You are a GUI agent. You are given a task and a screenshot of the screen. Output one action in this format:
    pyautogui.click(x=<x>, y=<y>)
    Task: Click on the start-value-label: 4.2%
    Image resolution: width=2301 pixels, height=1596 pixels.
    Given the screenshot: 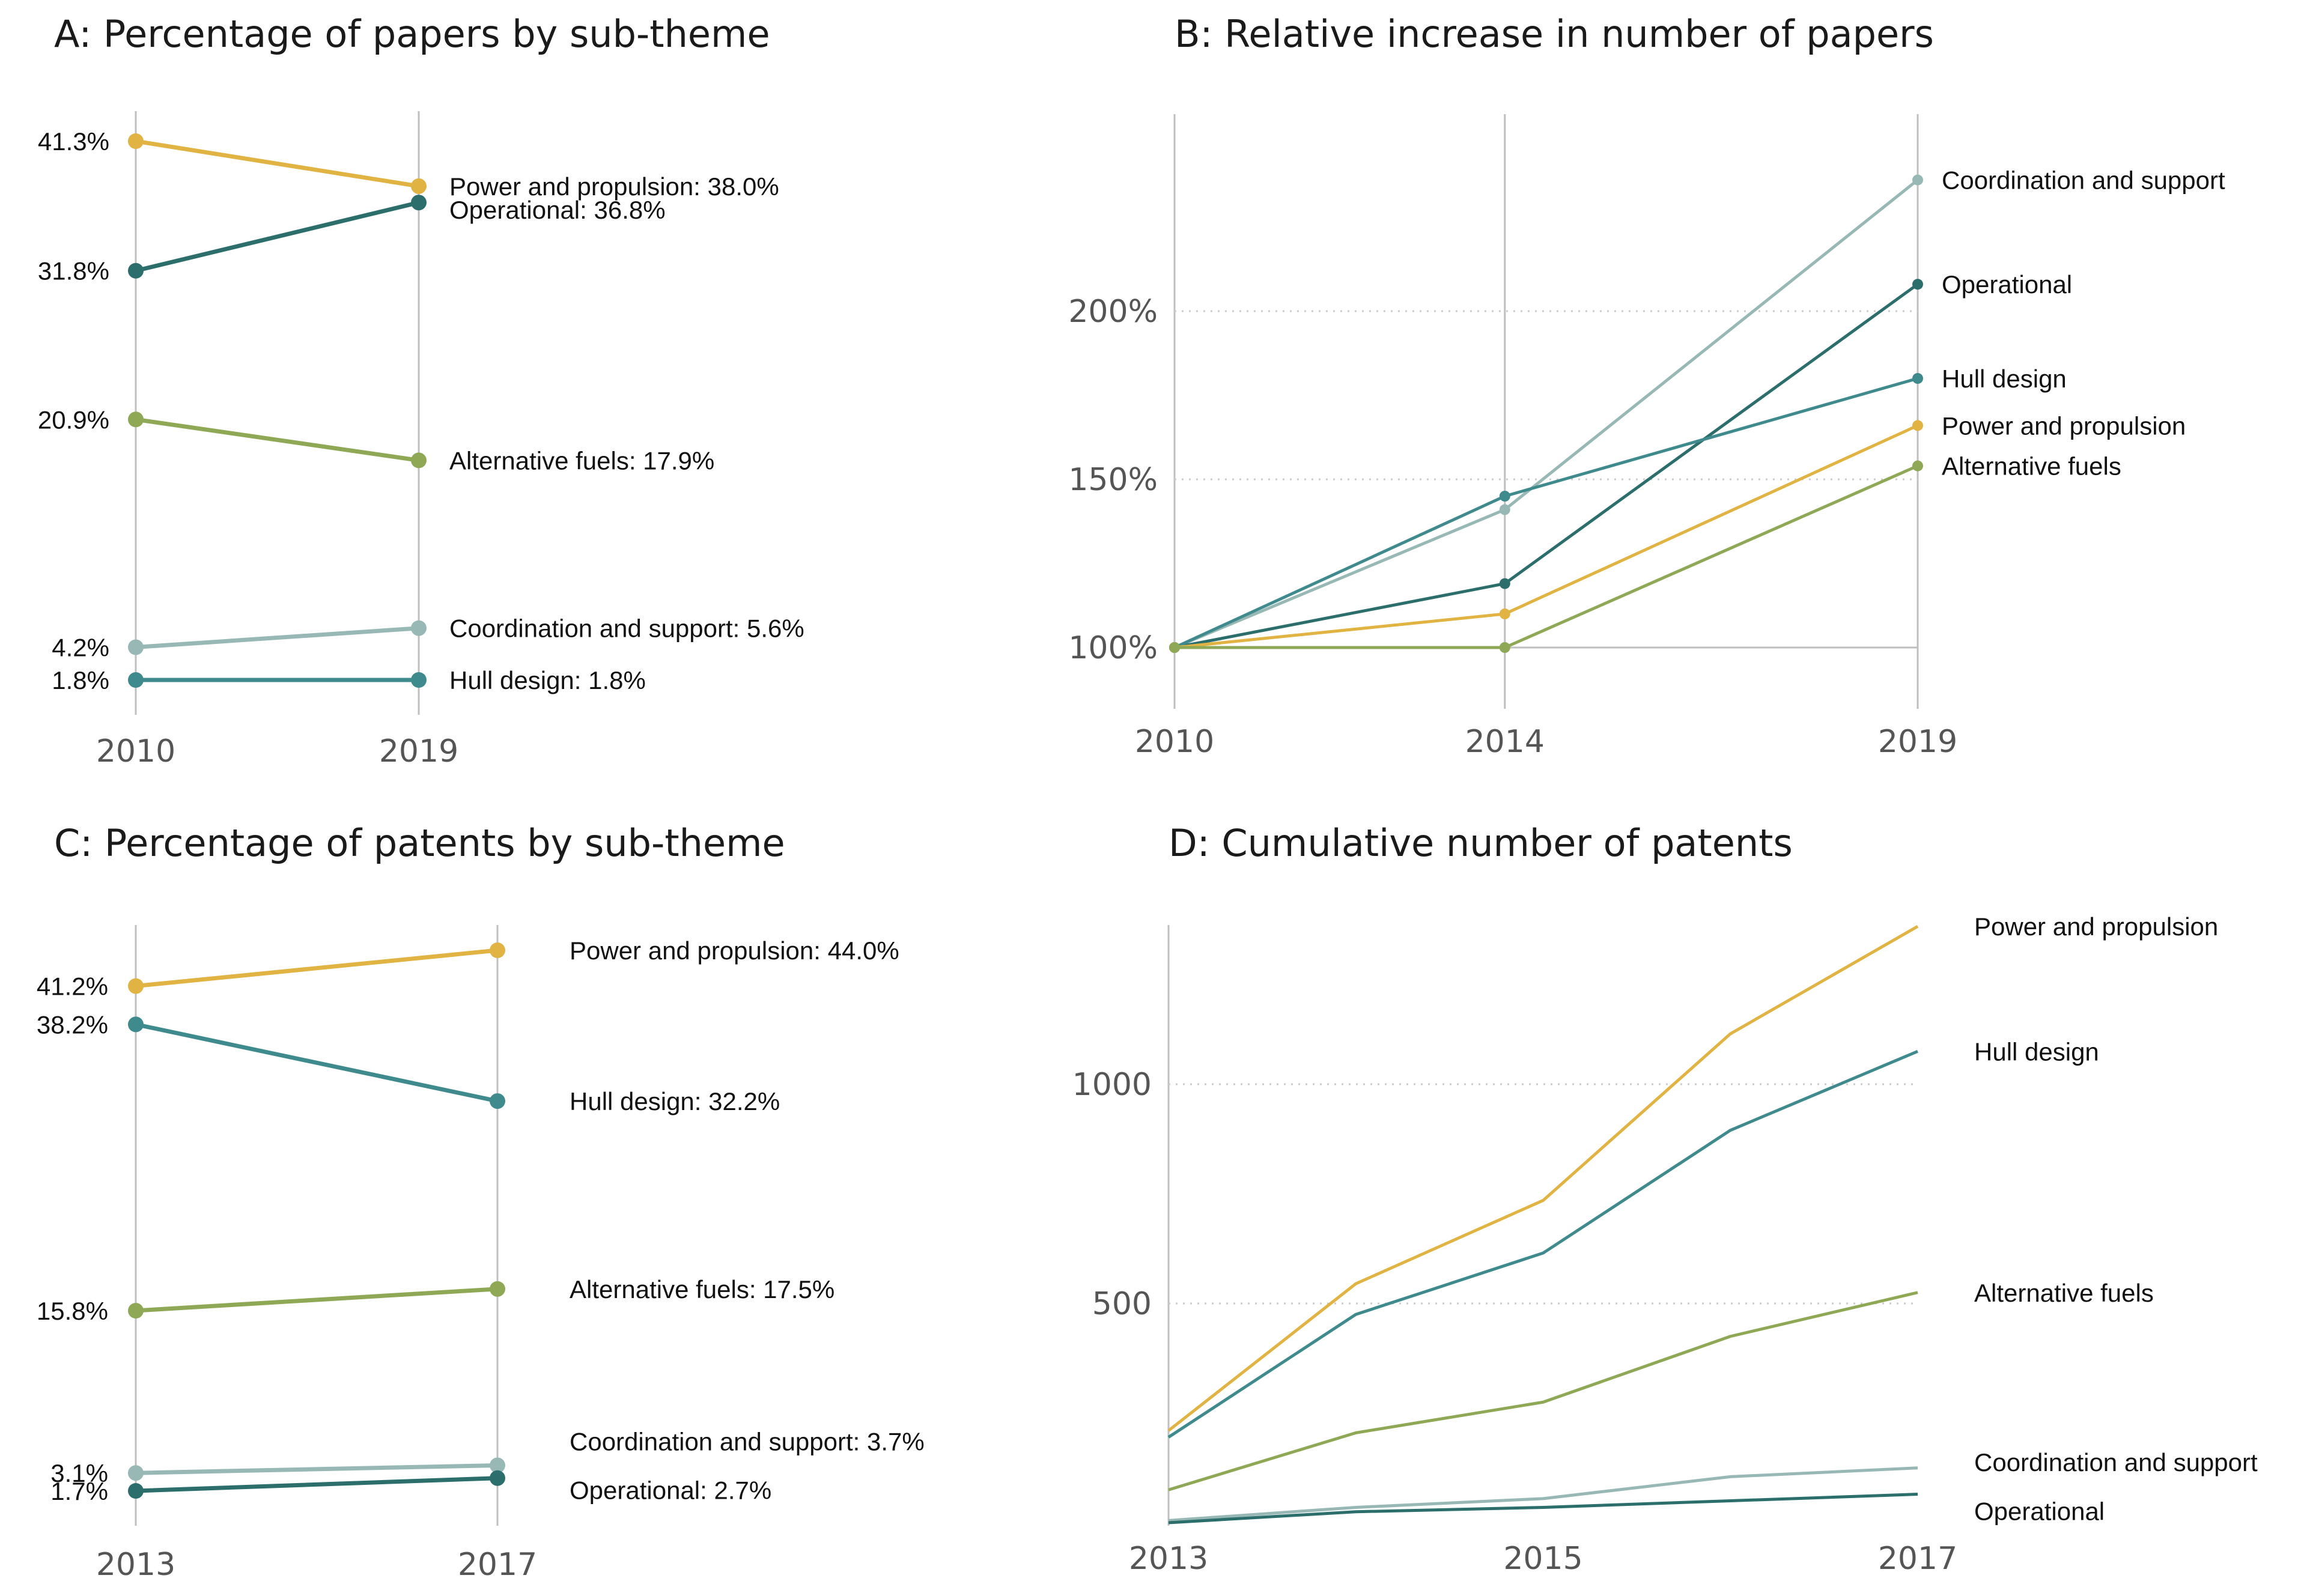 What is the action you would take?
    pyautogui.click(x=81, y=647)
    